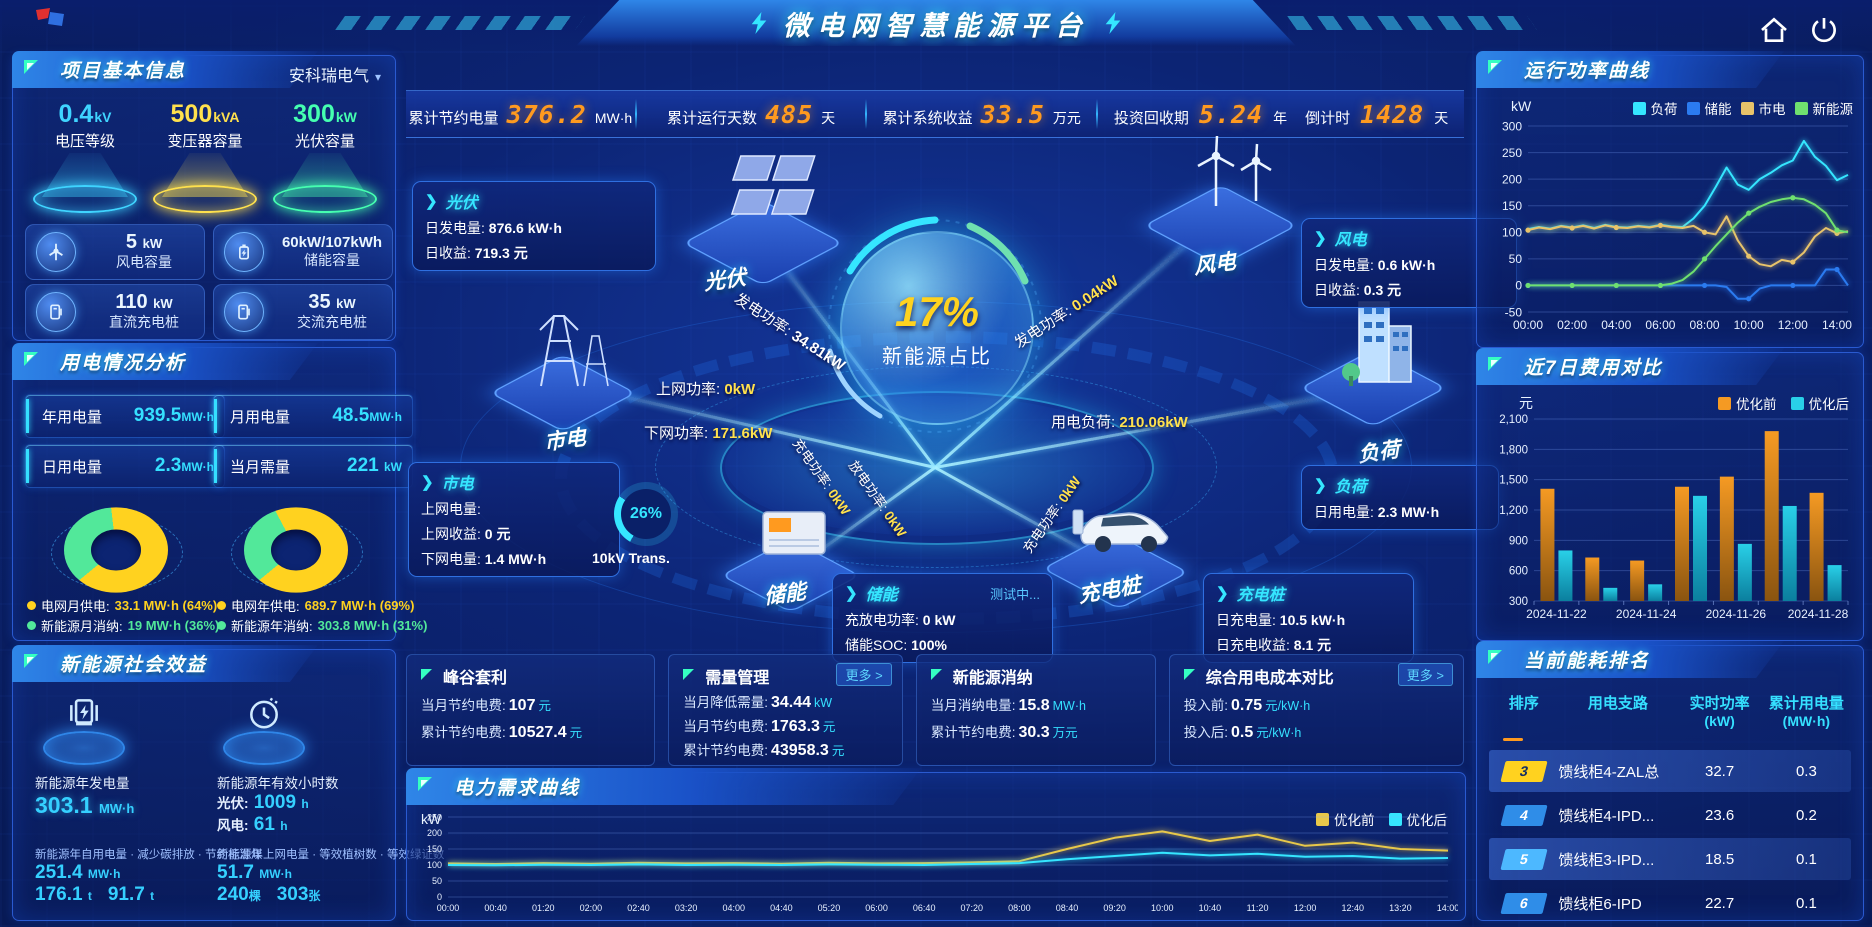  Describe the element at coordinates (1660, 325) in the screenshot. I see `svg-text: 06:00` at that location.